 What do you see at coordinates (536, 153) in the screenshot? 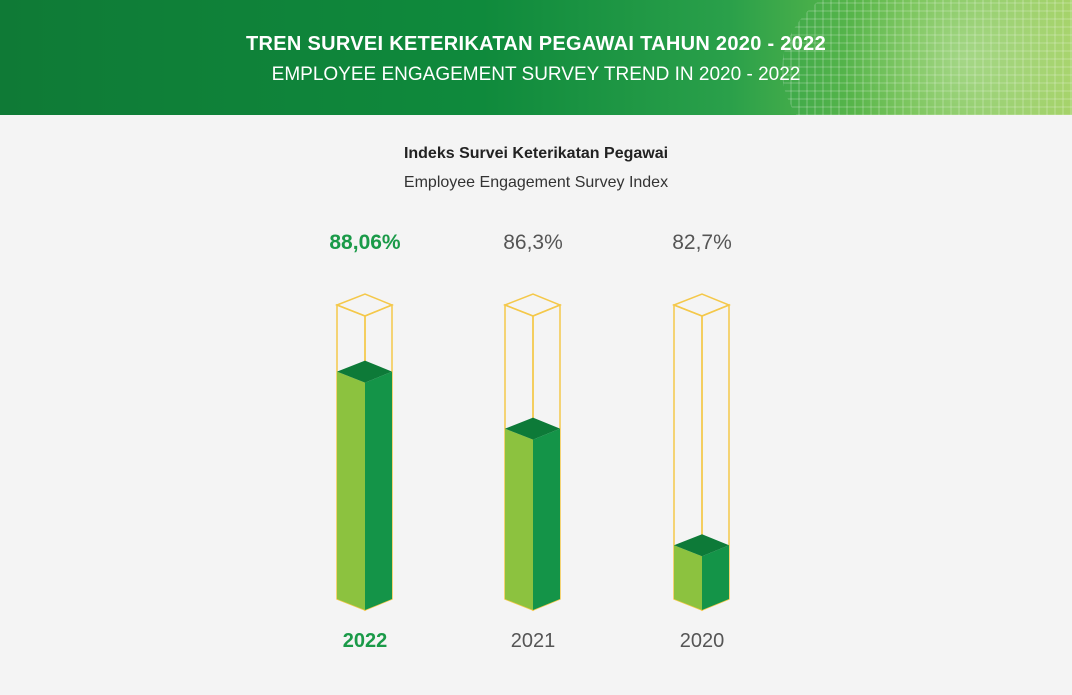
I see `chart-title: Indeks Survei Keterikatan Pegawai` at bounding box center [536, 153].